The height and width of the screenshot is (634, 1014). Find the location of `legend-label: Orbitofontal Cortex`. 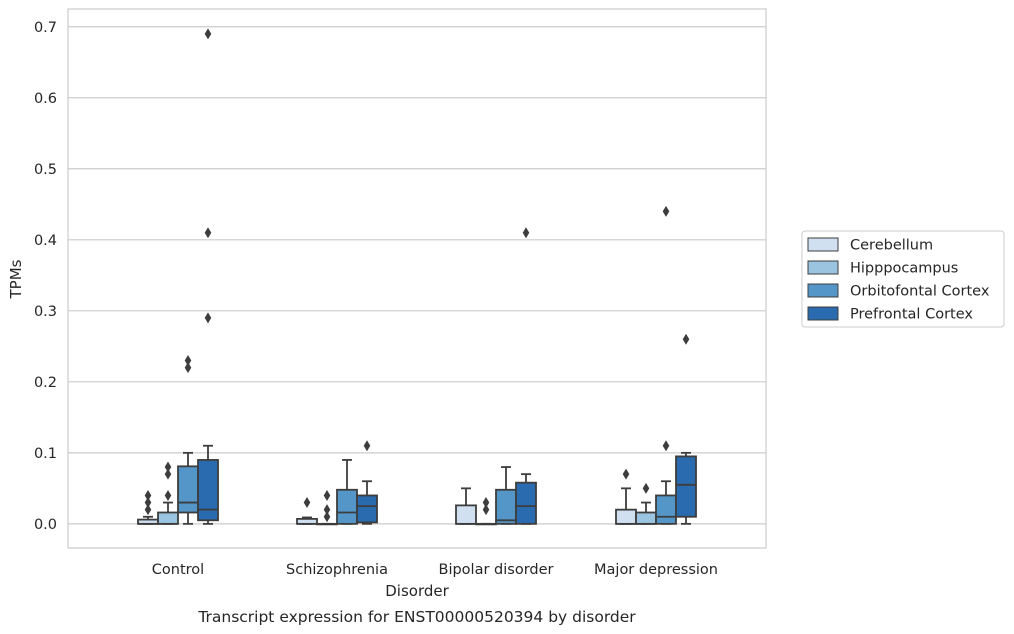

legend-label: Orbitofontal Cortex is located at coordinates (920, 292).